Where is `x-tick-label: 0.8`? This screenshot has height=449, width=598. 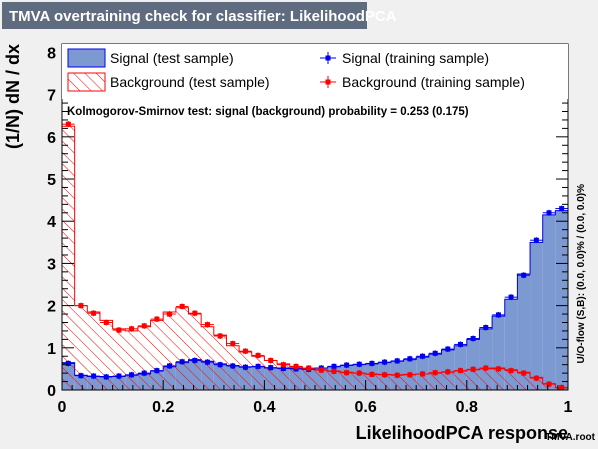 x-tick-label: 0.8 is located at coordinates (467, 407).